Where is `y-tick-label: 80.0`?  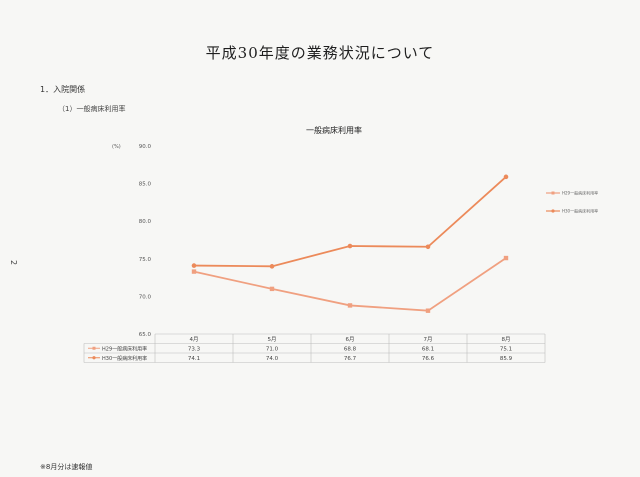
y-tick-label: 80.0 is located at coordinates (145, 222).